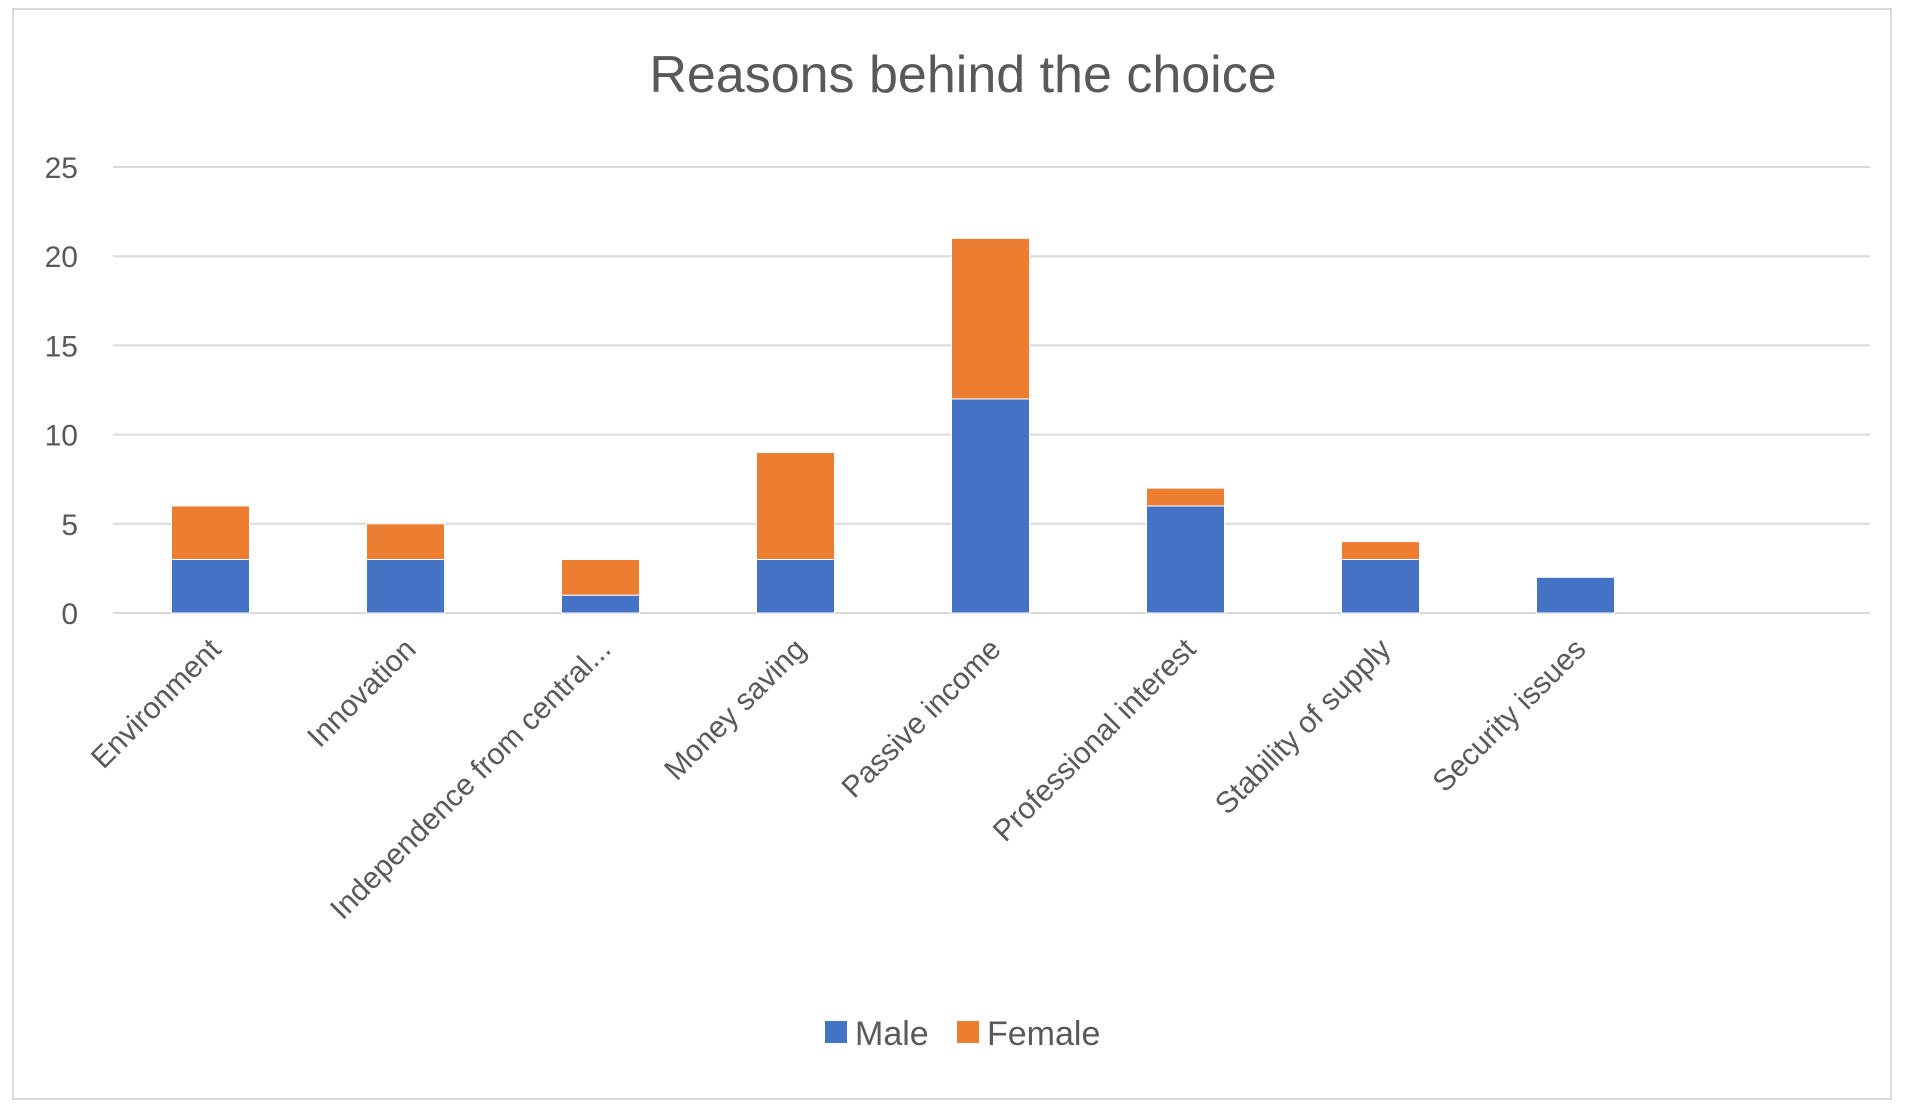 The height and width of the screenshot is (1107, 1906). Describe the element at coordinates (61, 168) in the screenshot. I see `y-tick-label: 25` at that location.